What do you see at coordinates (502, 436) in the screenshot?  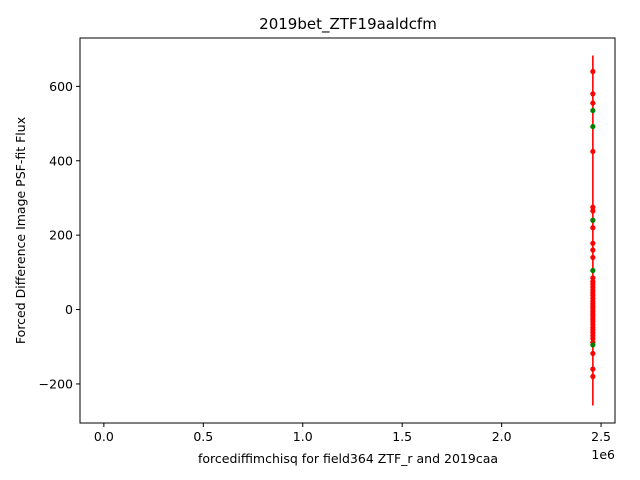 I see `x-tick-label: 2.0` at bounding box center [502, 436].